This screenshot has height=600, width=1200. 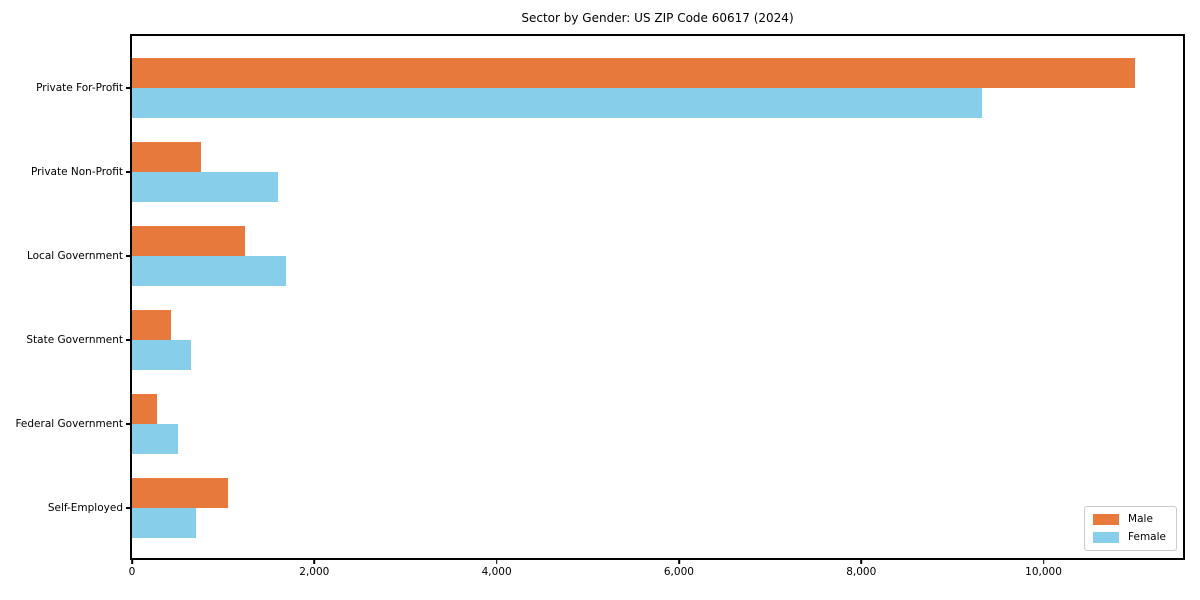 I want to click on legend-swatch-male, so click(x=1106, y=519).